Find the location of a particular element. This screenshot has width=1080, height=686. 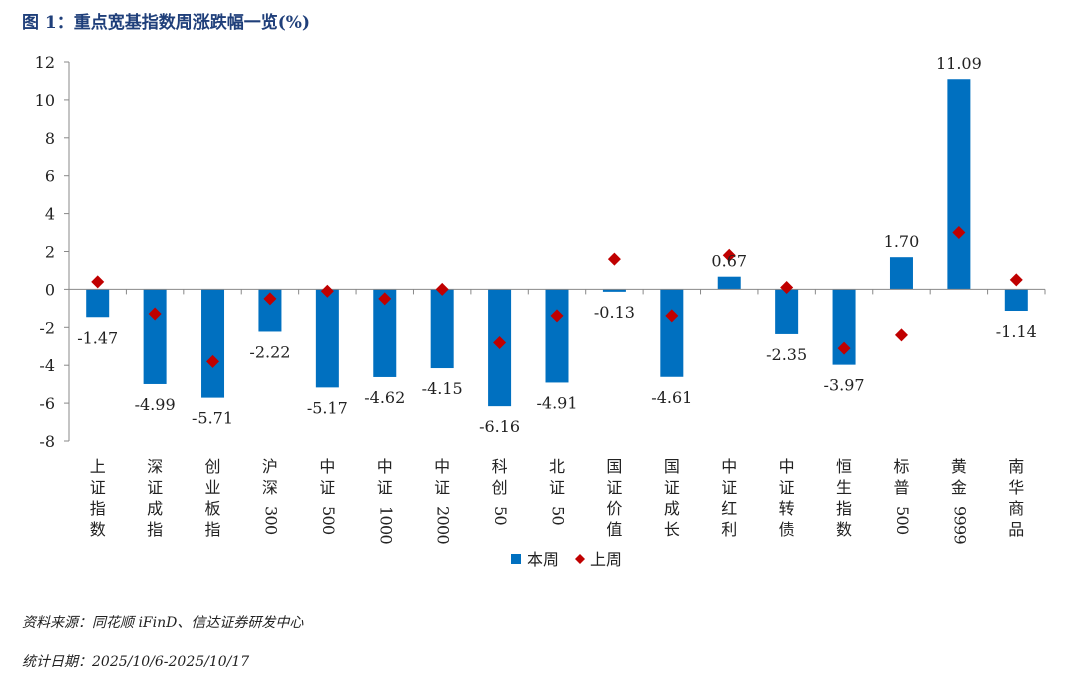

figure-title: 图 1：重点宽基指数周涨跌幅一览(%) is located at coordinates (166, 23).